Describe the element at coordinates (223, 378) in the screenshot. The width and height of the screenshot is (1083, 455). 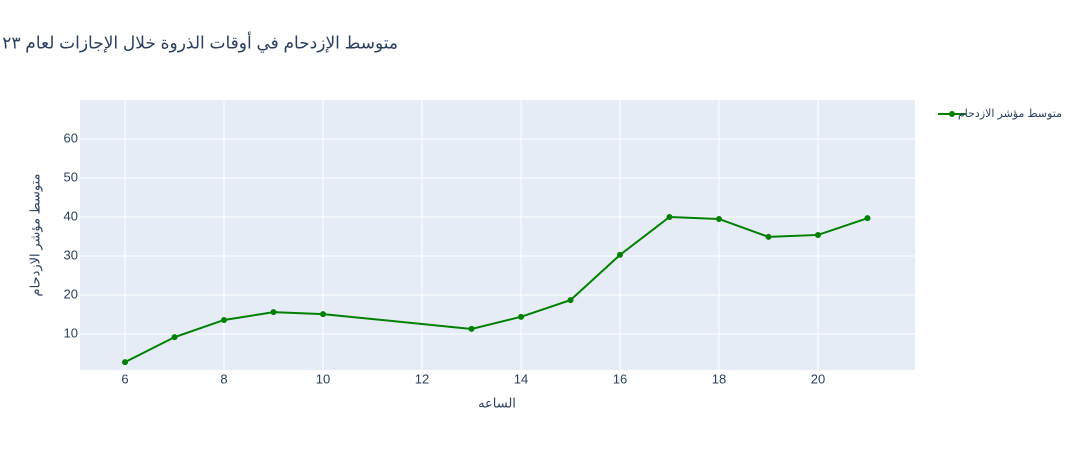
I see `x-tick-label: 8` at that location.